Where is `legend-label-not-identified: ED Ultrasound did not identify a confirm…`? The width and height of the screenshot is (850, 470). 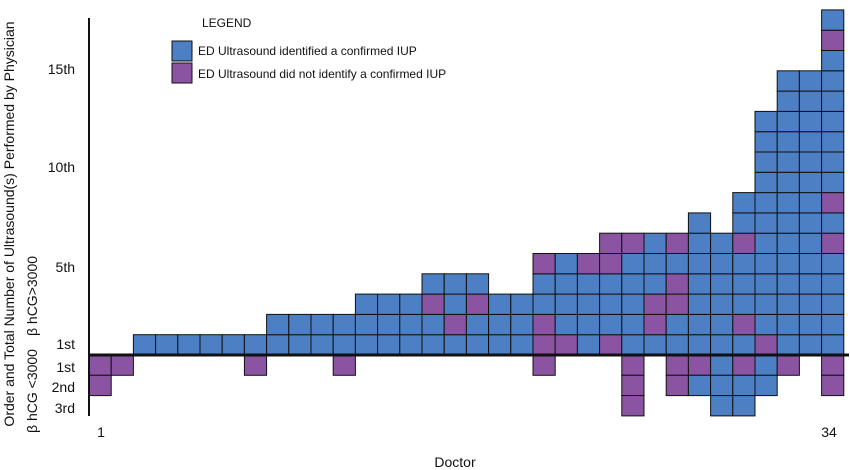
legend-label-not-identified: ED Ultrasound did not identify a confirm… is located at coordinates (322, 74).